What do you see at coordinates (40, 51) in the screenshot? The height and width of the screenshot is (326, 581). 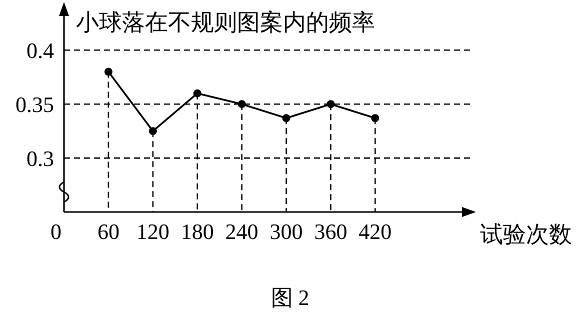 I see `y-tick-label: 0.4` at bounding box center [40, 51].